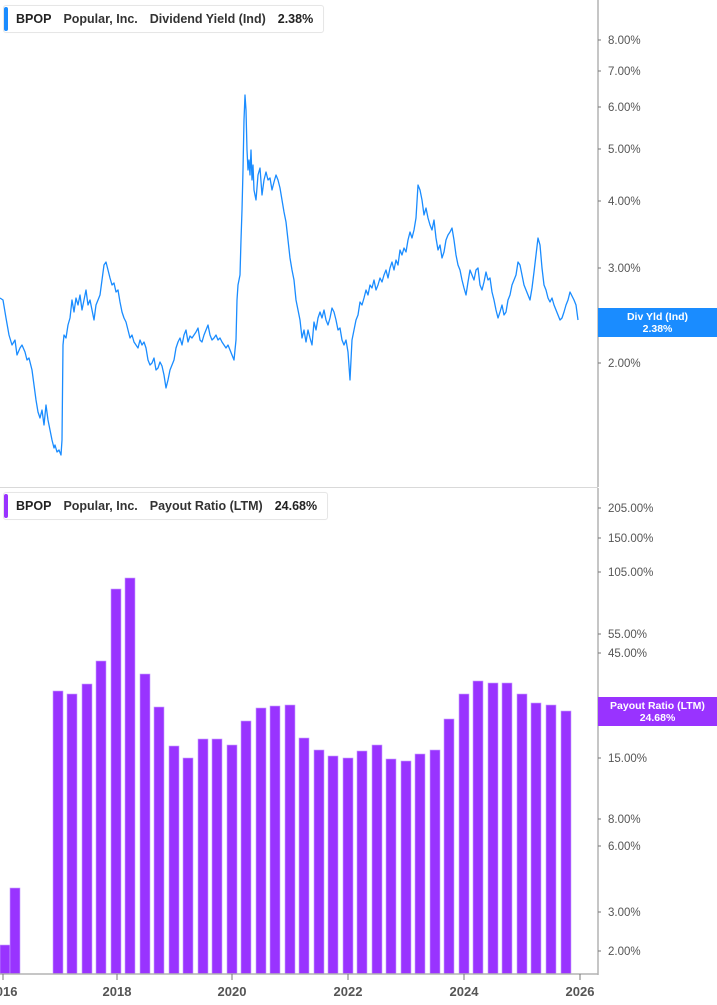  Describe the element at coordinates (296, 506) in the screenshot. I see `legend-value: 24.68%` at that location.